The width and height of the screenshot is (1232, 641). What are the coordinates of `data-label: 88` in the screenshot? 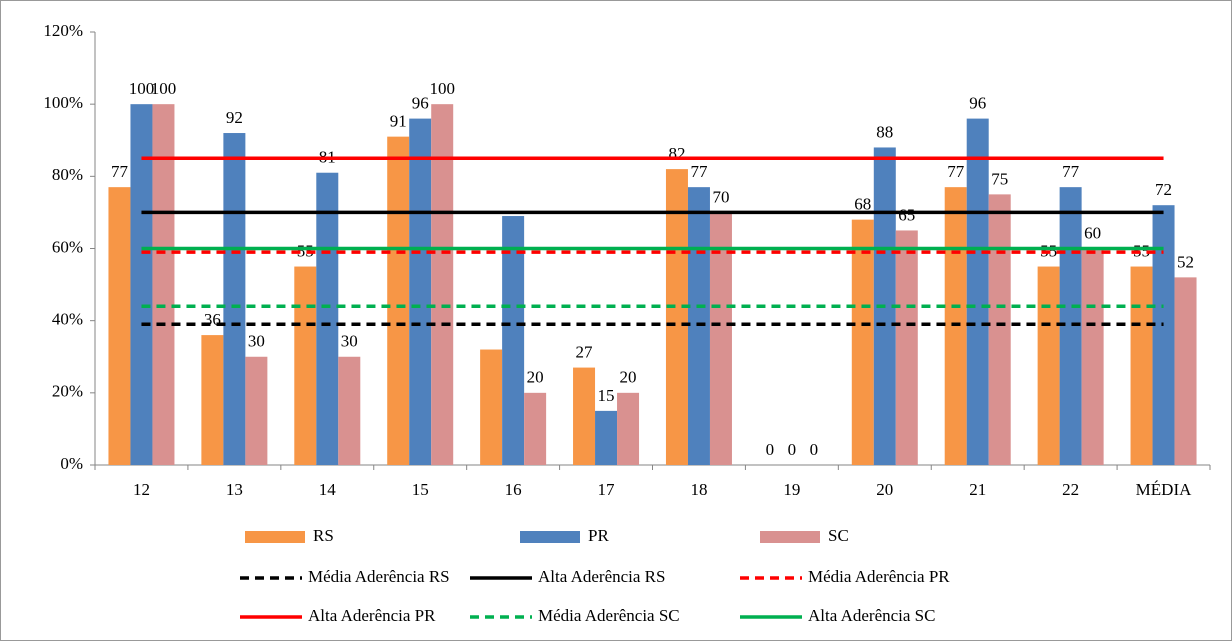 It's located at (884, 131).